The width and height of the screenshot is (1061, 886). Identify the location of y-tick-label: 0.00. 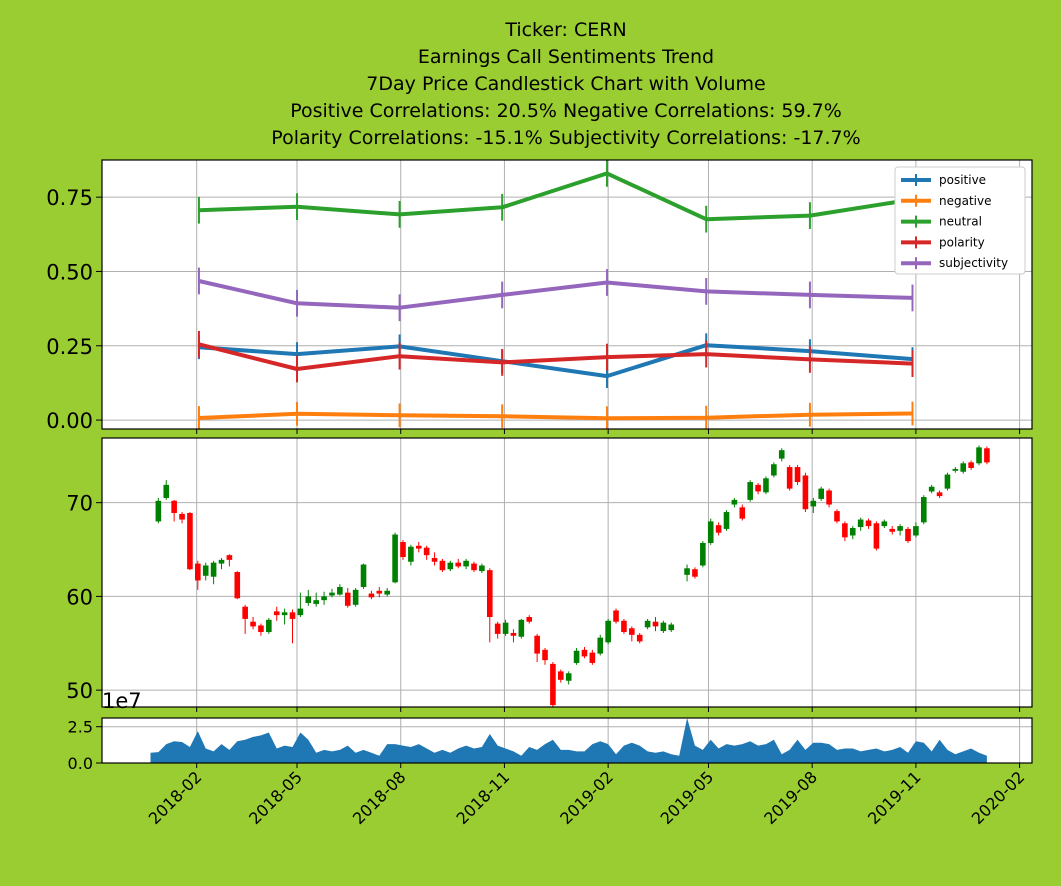
(69, 421).